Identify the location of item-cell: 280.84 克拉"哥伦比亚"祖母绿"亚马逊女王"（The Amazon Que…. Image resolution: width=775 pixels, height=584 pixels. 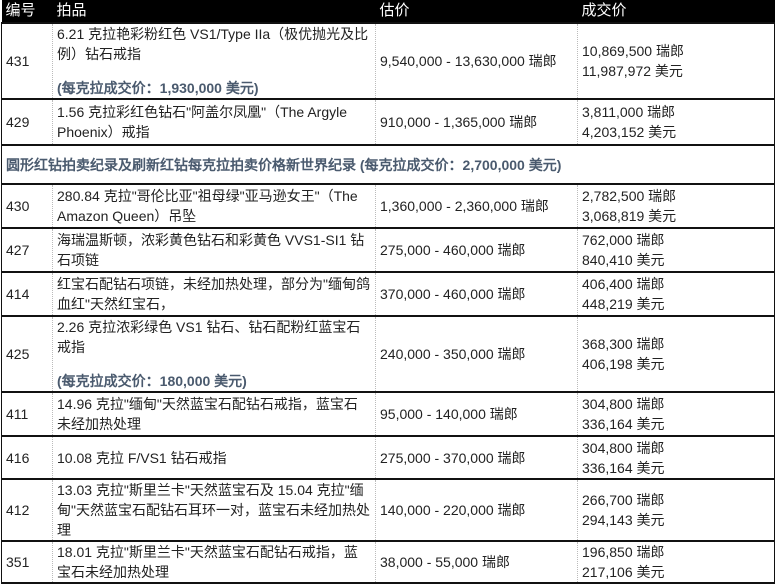
(214, 205).